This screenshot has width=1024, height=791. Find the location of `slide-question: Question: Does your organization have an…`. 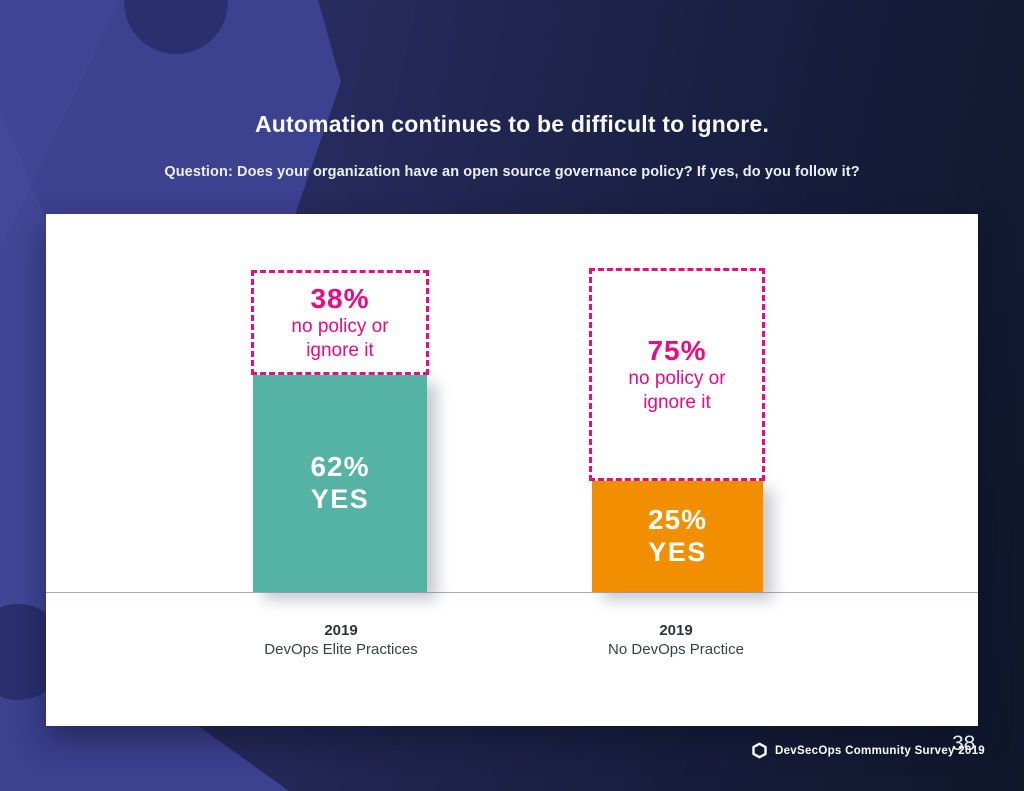

slide-question: Question: Does your organization have an… is located at coordinates (512, 171).